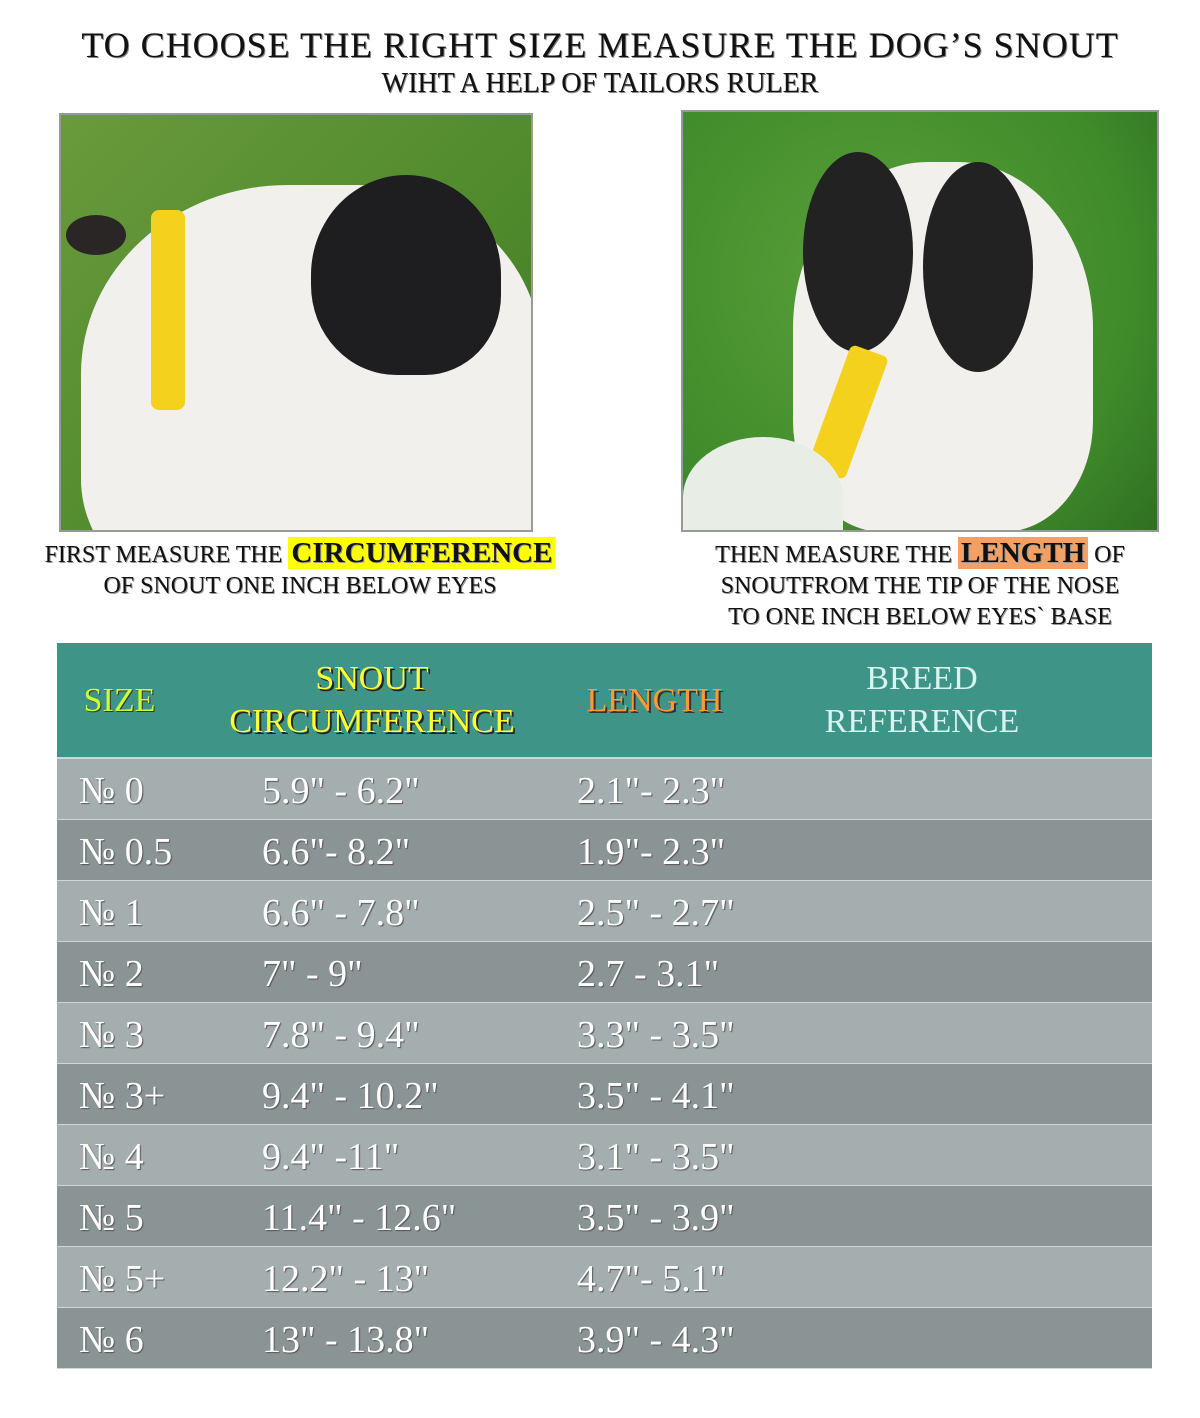 This screenshot has width=1200, height=1418. I want to click on size-cell: № 3, so click(111, 1035).